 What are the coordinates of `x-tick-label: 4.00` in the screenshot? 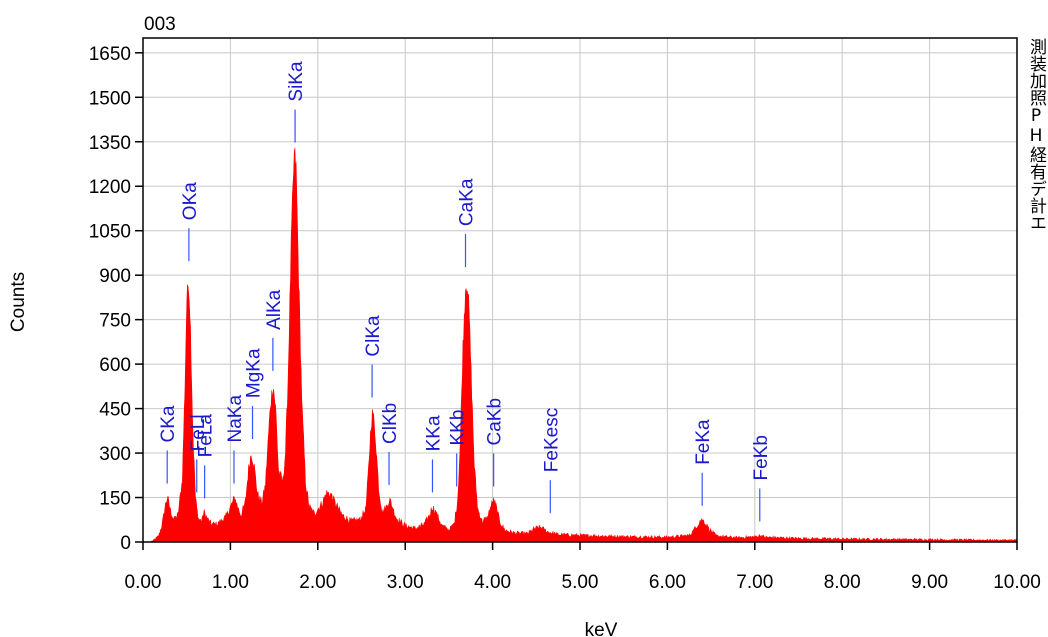 It's located at (492, 582).